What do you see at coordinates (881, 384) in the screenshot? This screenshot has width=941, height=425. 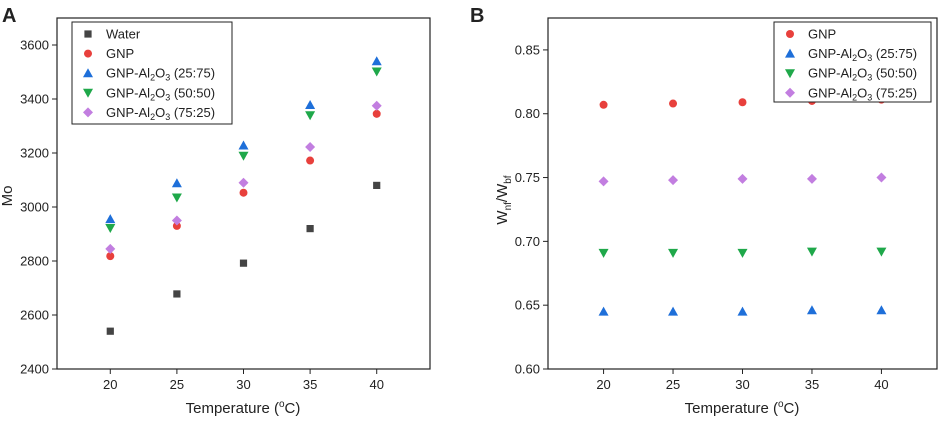 I see `panel-b-x-tick-label: 40` at bounding box center [881, 384].